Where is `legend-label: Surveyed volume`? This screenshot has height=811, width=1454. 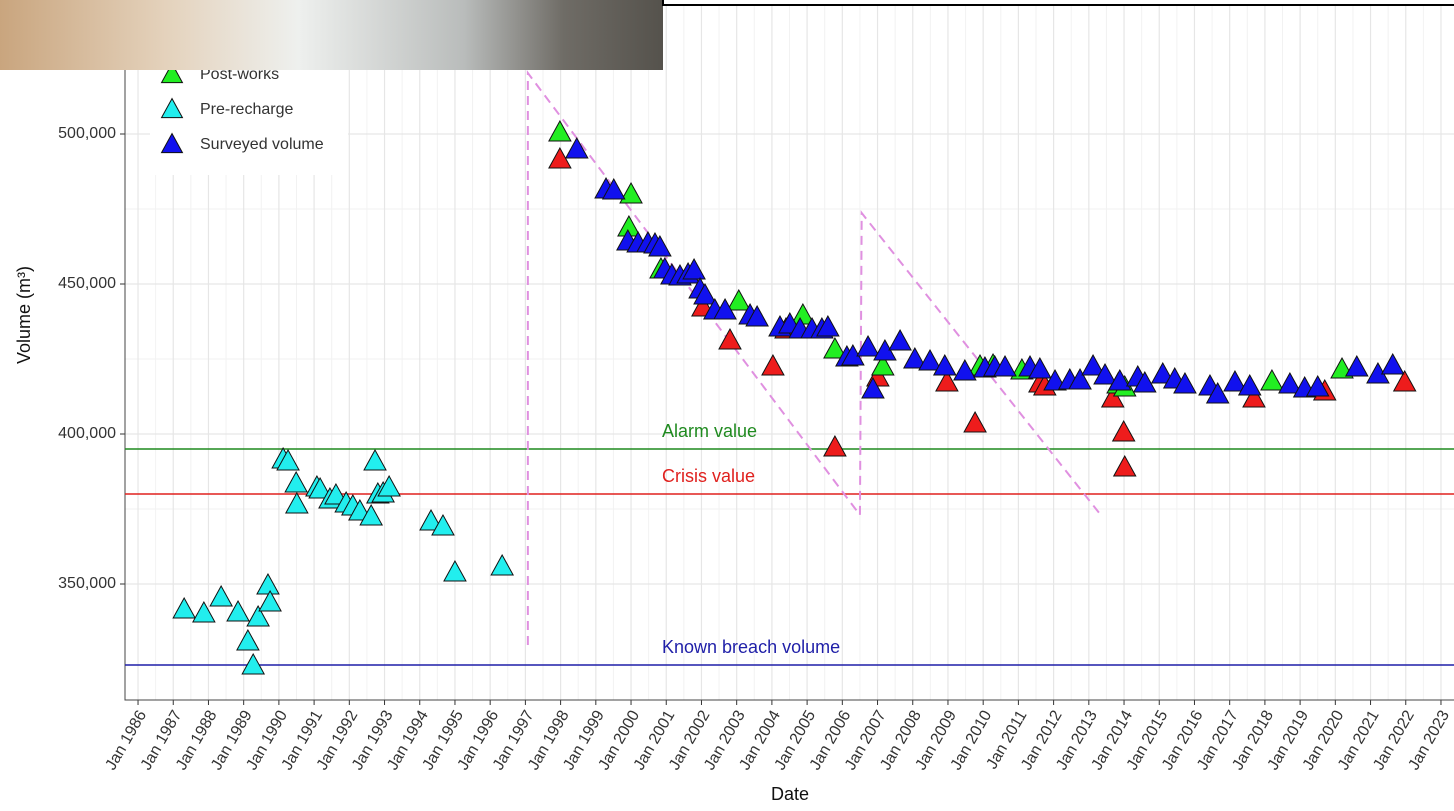
legend-label: Surveyed volume is located at coordinates (262, 144).